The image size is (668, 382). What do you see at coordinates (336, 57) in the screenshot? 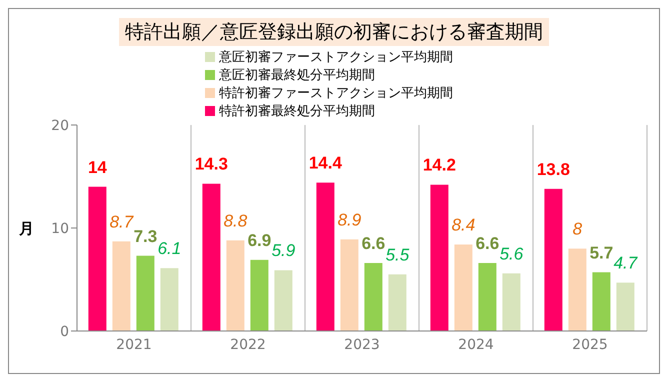
I see `legend-label: 意匠初審ファーストアクション平均期間` at bounding box center [336, 57].